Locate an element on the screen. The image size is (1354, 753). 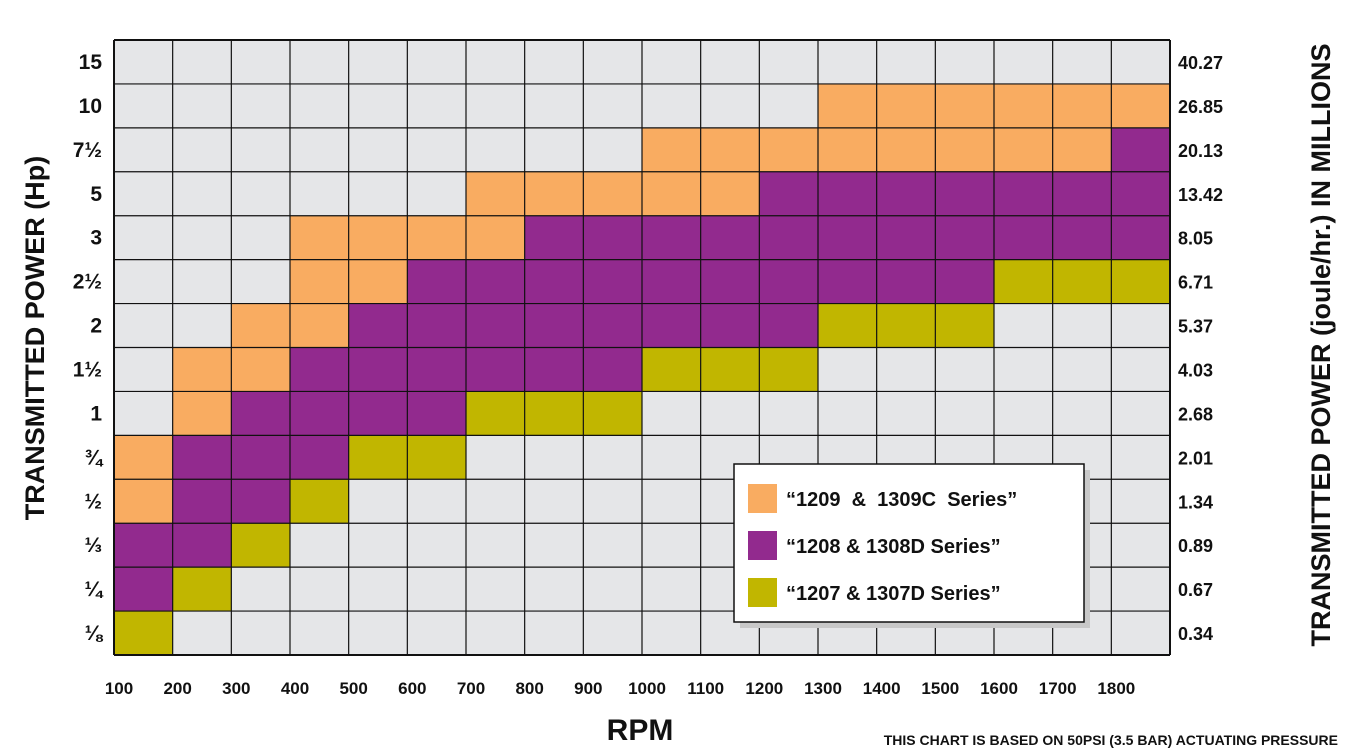
right-tick-label: 40.27 is located at coordinates (1200, 63).